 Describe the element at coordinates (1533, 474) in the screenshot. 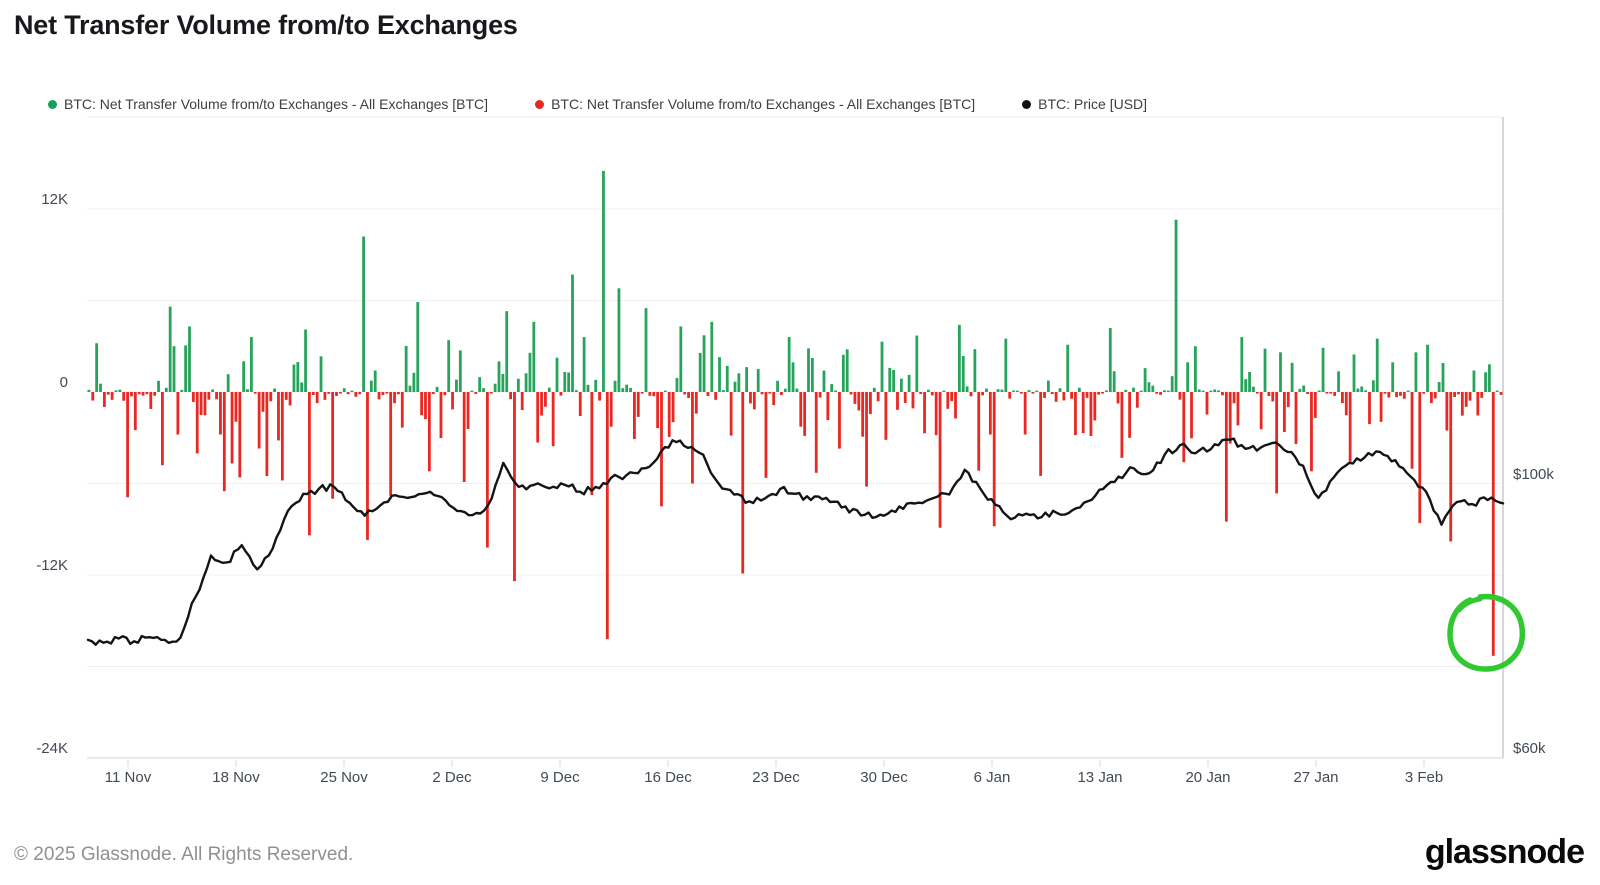

I see `y-axis-right-label: $100k` at that location.